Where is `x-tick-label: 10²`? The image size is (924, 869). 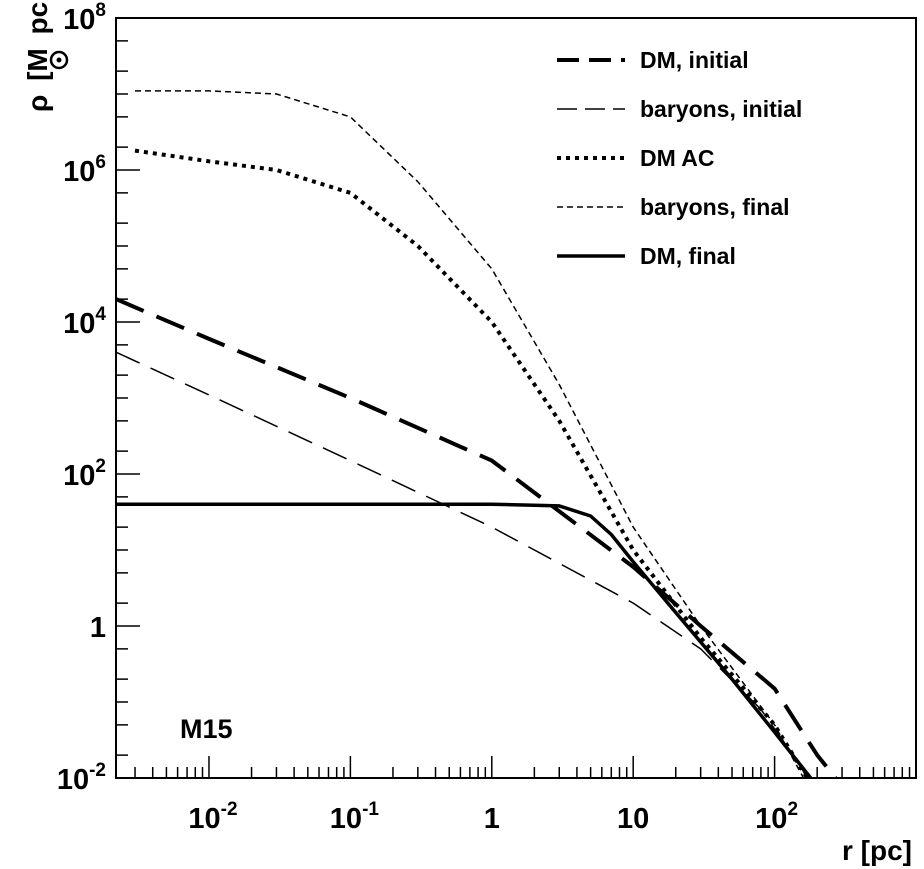
x-tick-label: 10² is located at coordinates (776, 817).